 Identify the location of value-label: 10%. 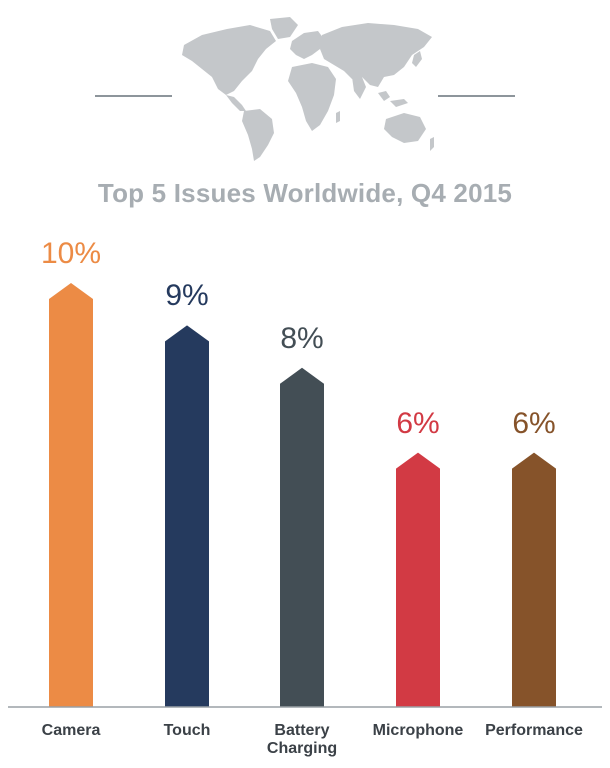
(71, 253).